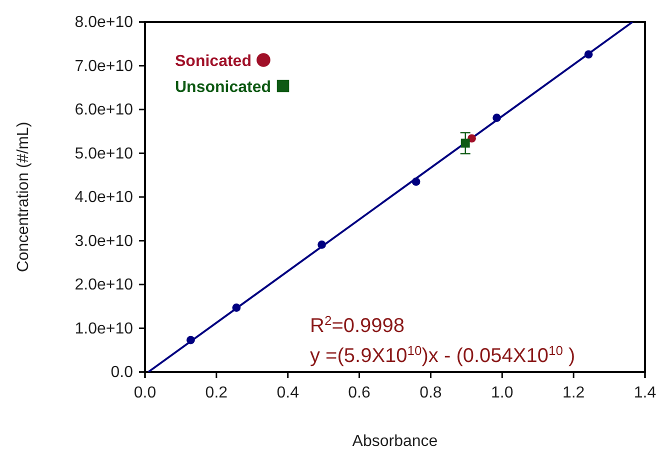 Image resolution: width=669 pixels, height=453 pixels. Describe the element at coordinates (145, 393) in the screenshot. I see `x-tick-label: 0.0` at that location.